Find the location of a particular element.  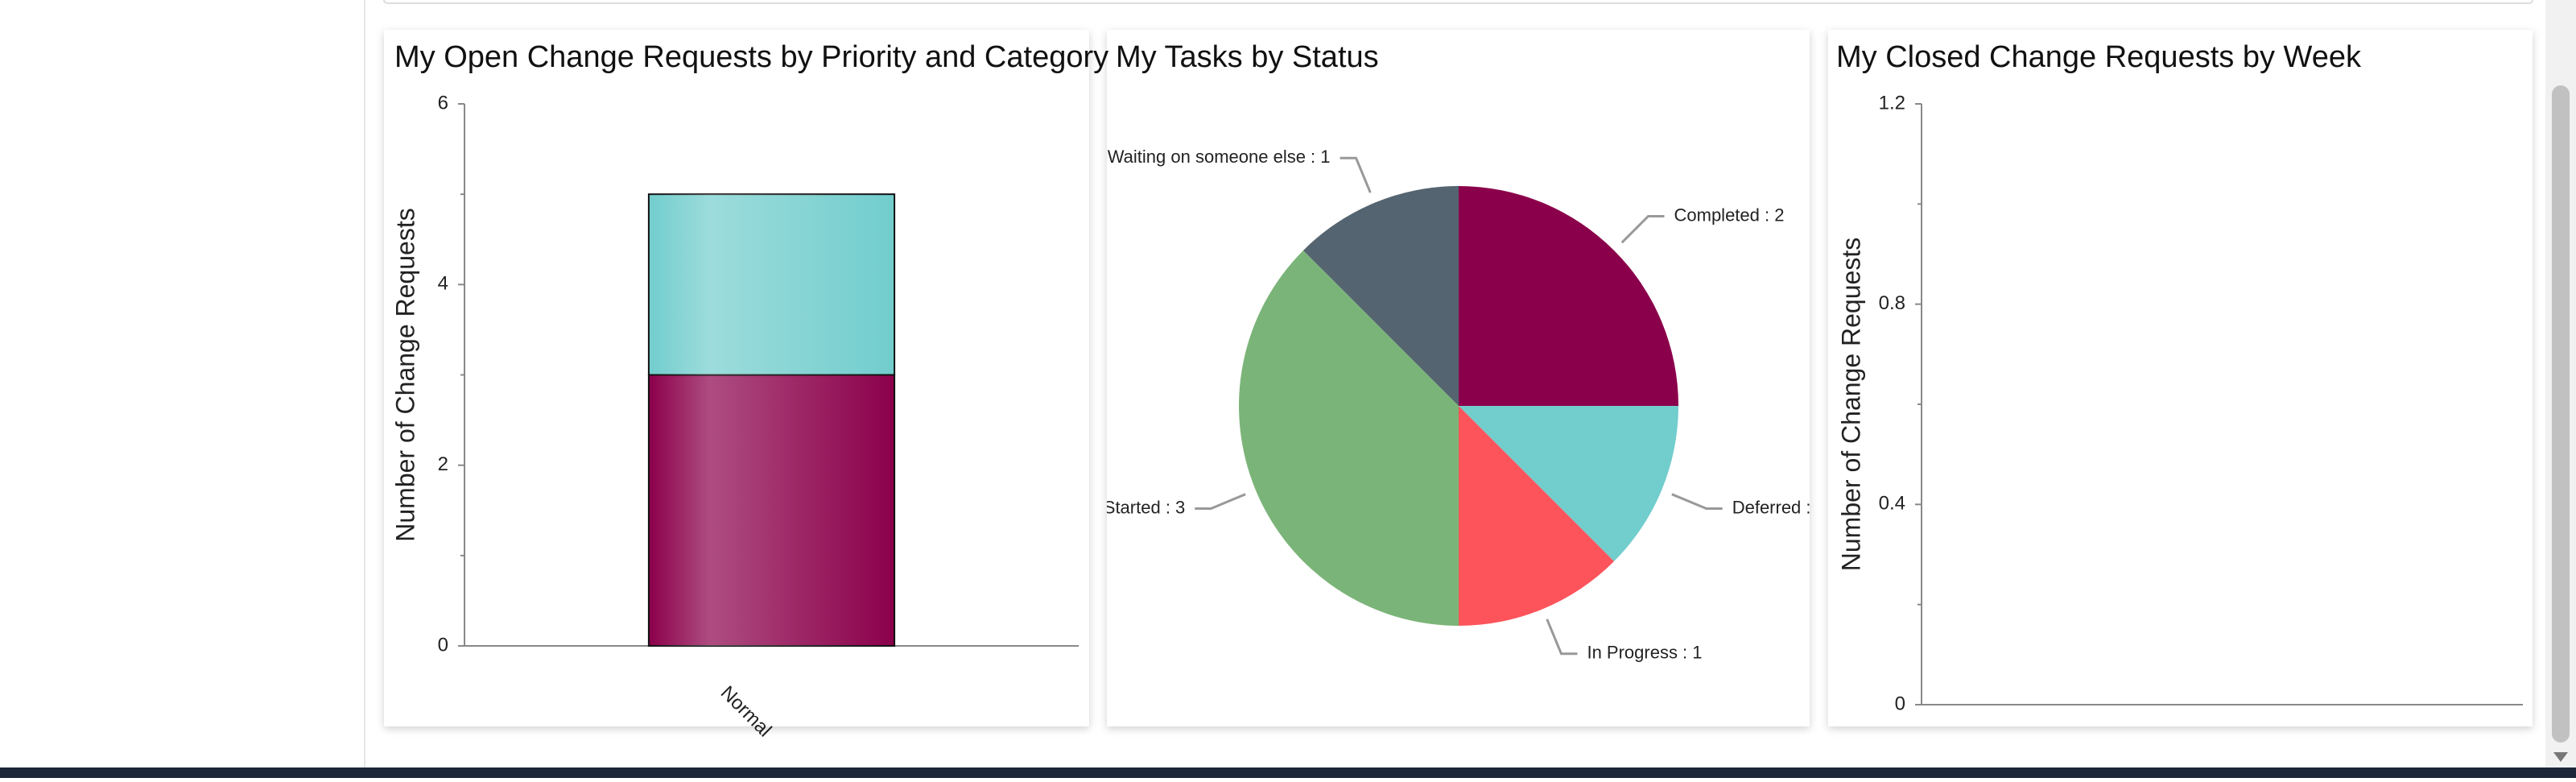

scroll-arrow is located at coordinates (2560, 757).